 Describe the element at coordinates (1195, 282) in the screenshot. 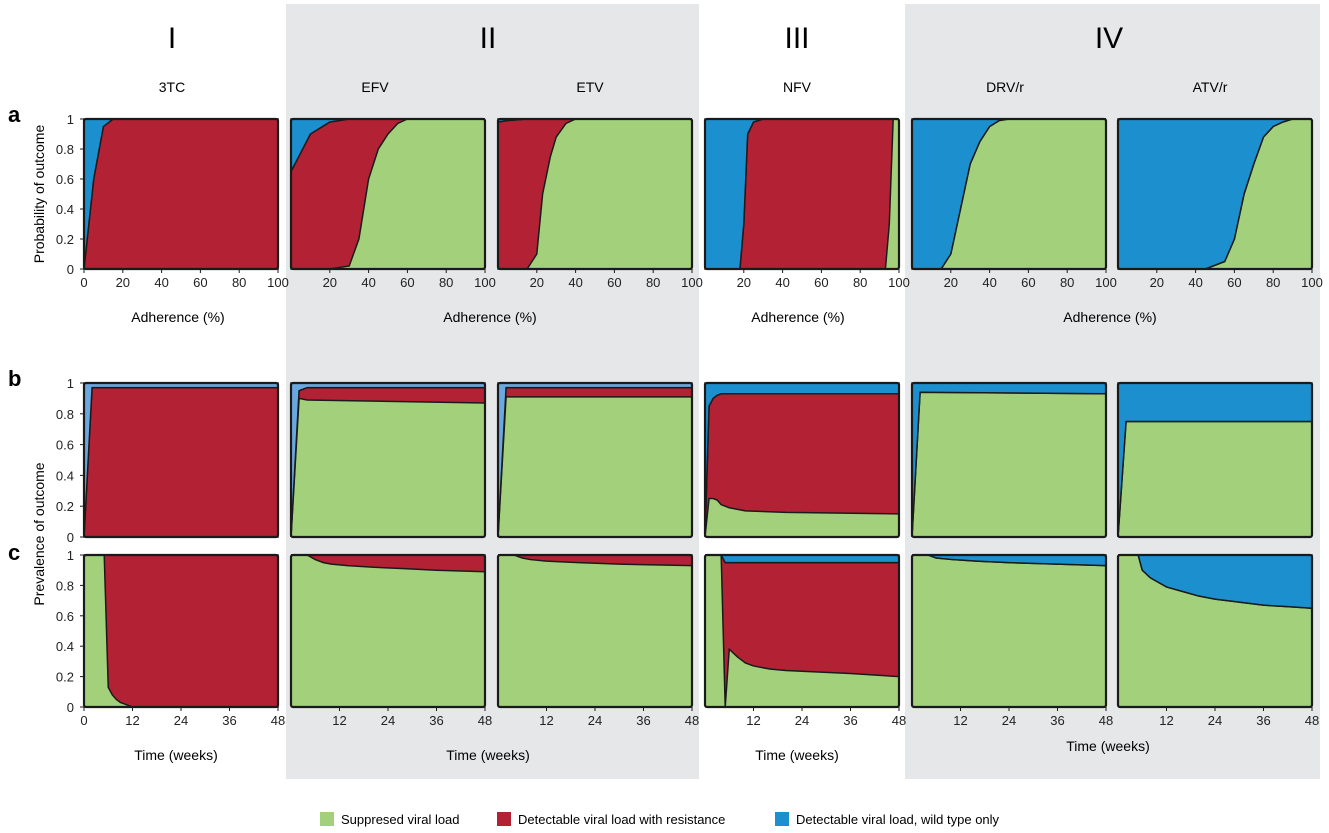

I see `panel-a-atvr-x-tick-label-1: 40` at that location.